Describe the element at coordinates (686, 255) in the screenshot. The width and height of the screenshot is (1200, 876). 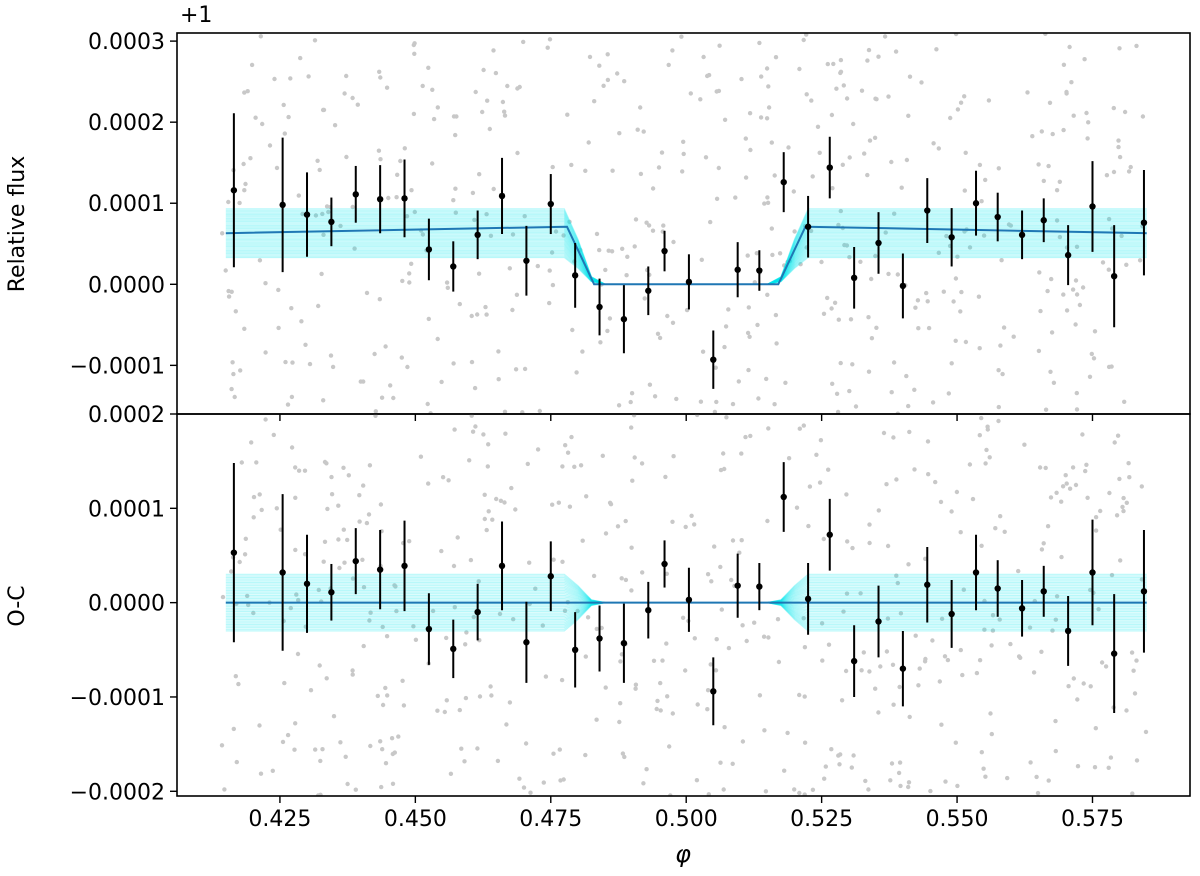
I see `top-model-line` at that location.